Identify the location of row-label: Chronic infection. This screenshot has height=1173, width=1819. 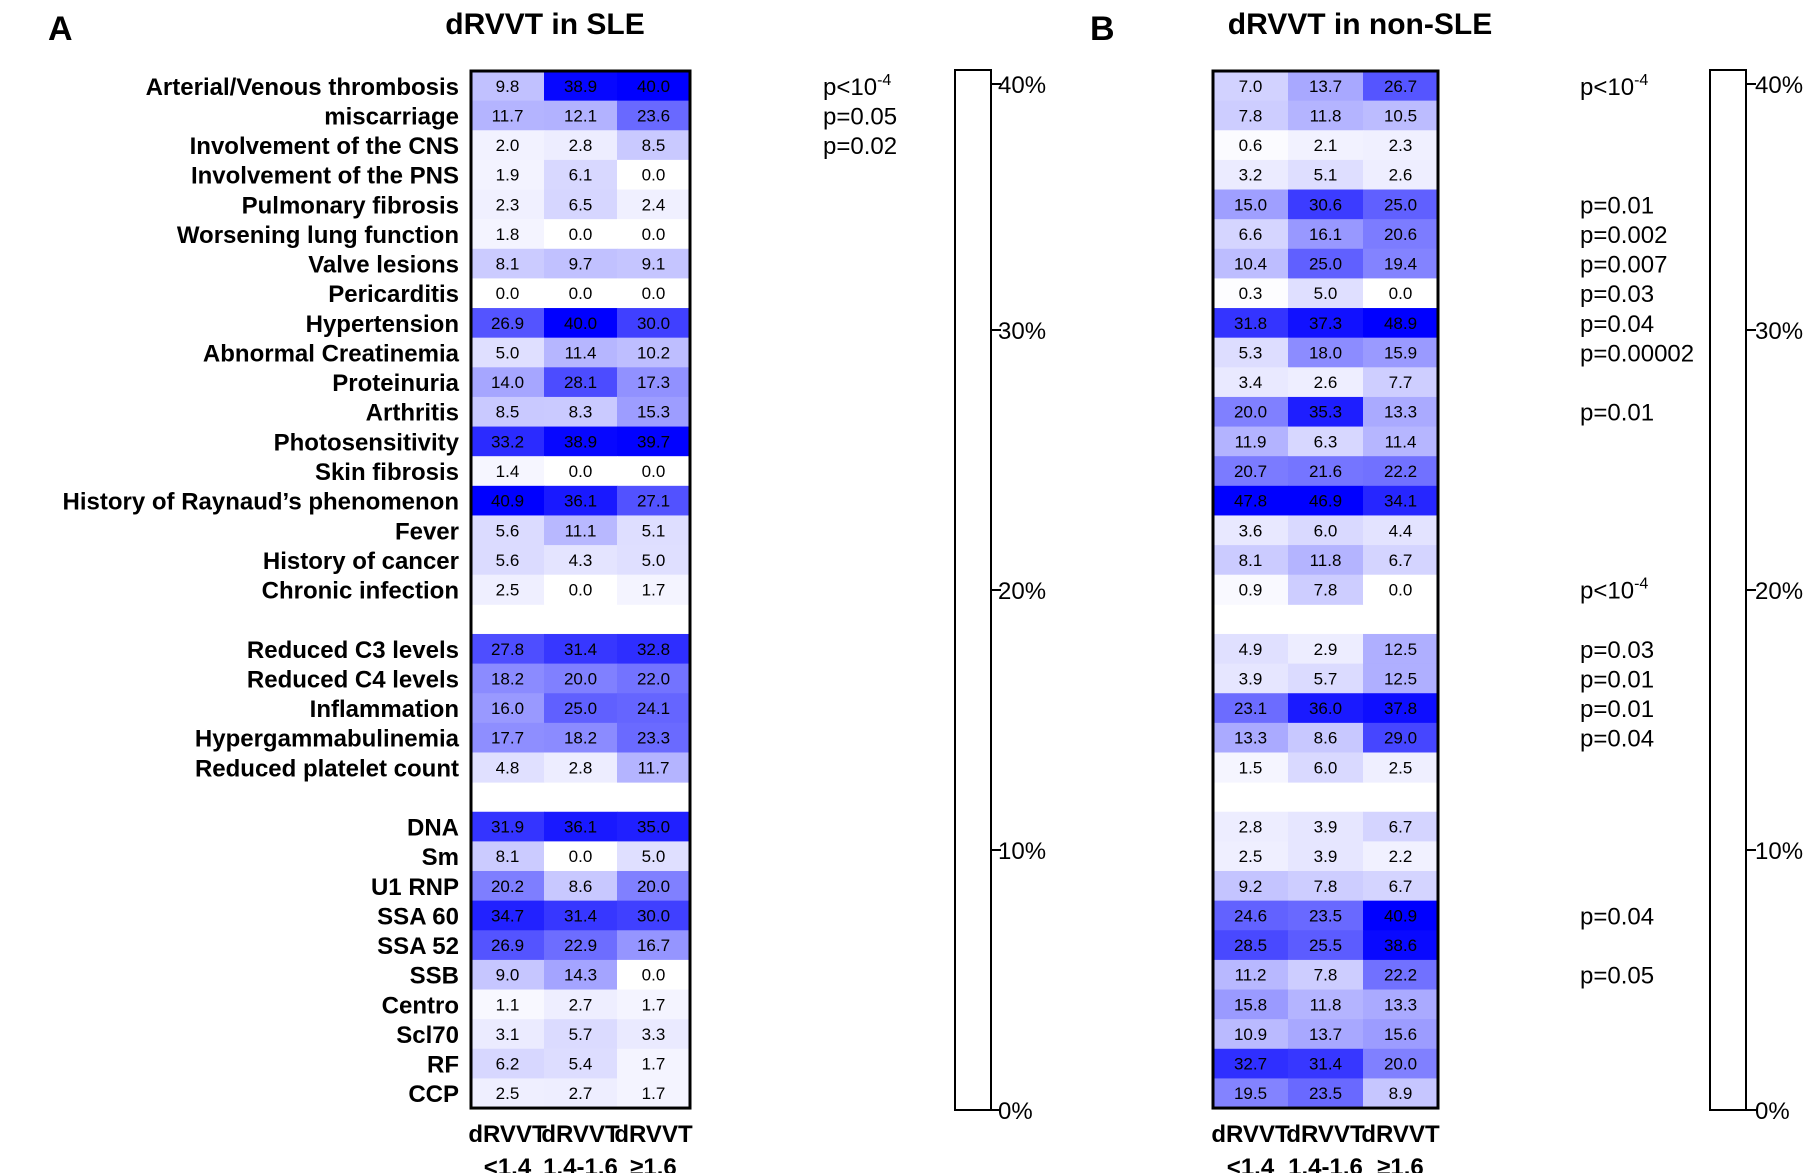
(360, 591).